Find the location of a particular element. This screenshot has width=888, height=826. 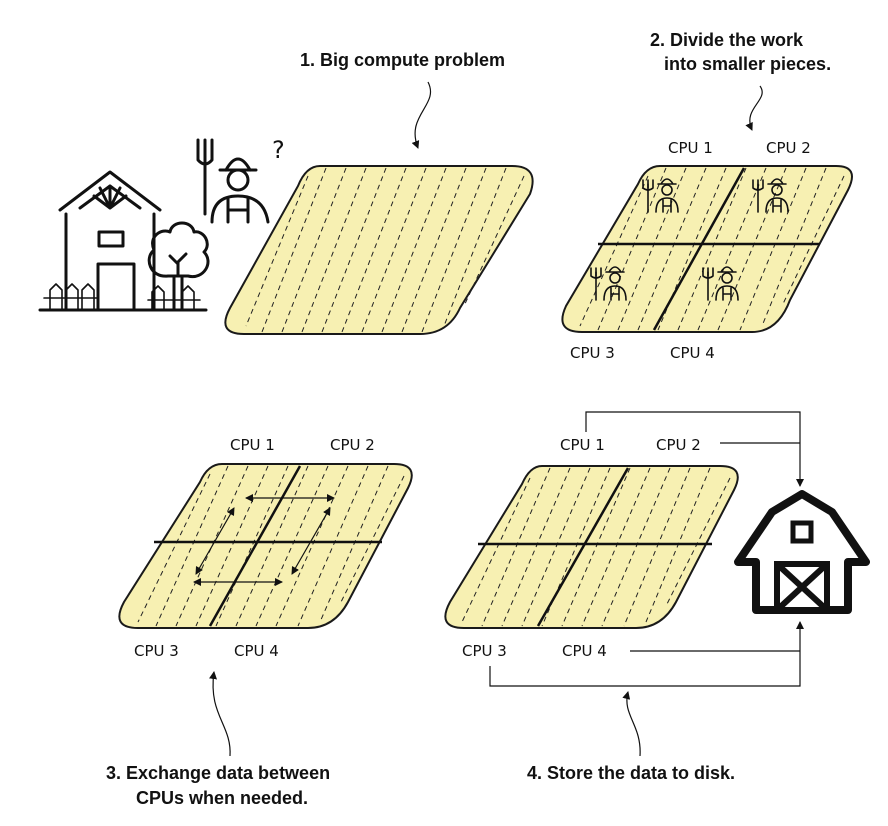

divide-cpu3-label: CPU 3 is located at coordinates (592, 353).